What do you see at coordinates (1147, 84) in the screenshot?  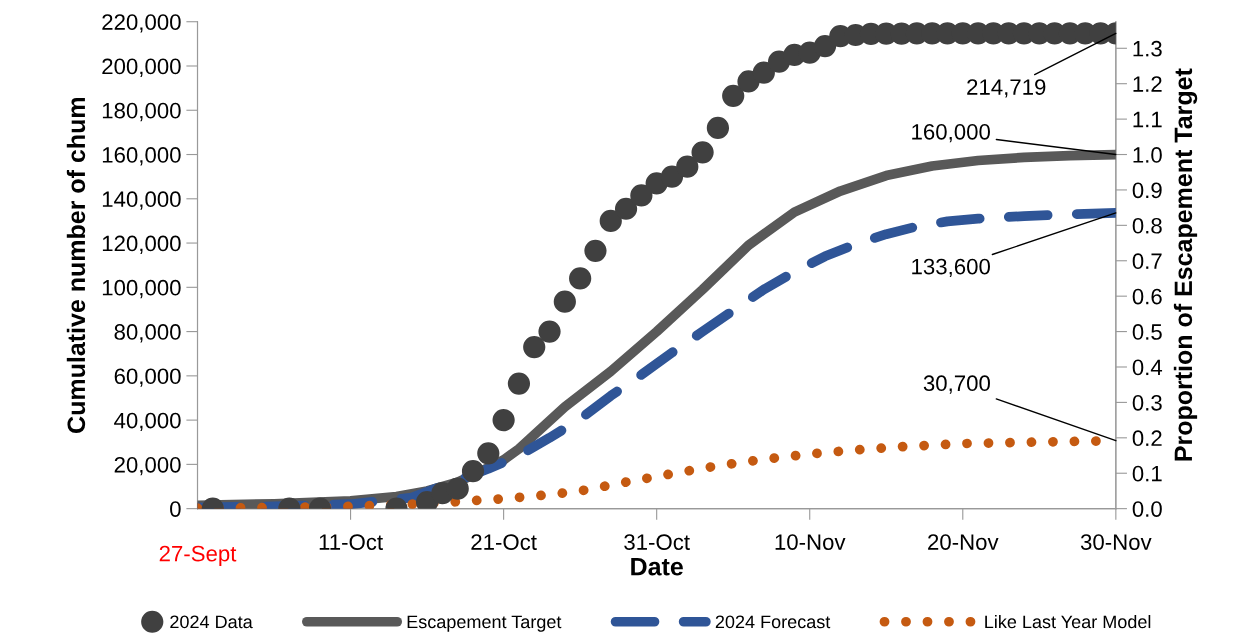 I see `y2-tick-label: 1.2` at bounding box center [1147, 84].